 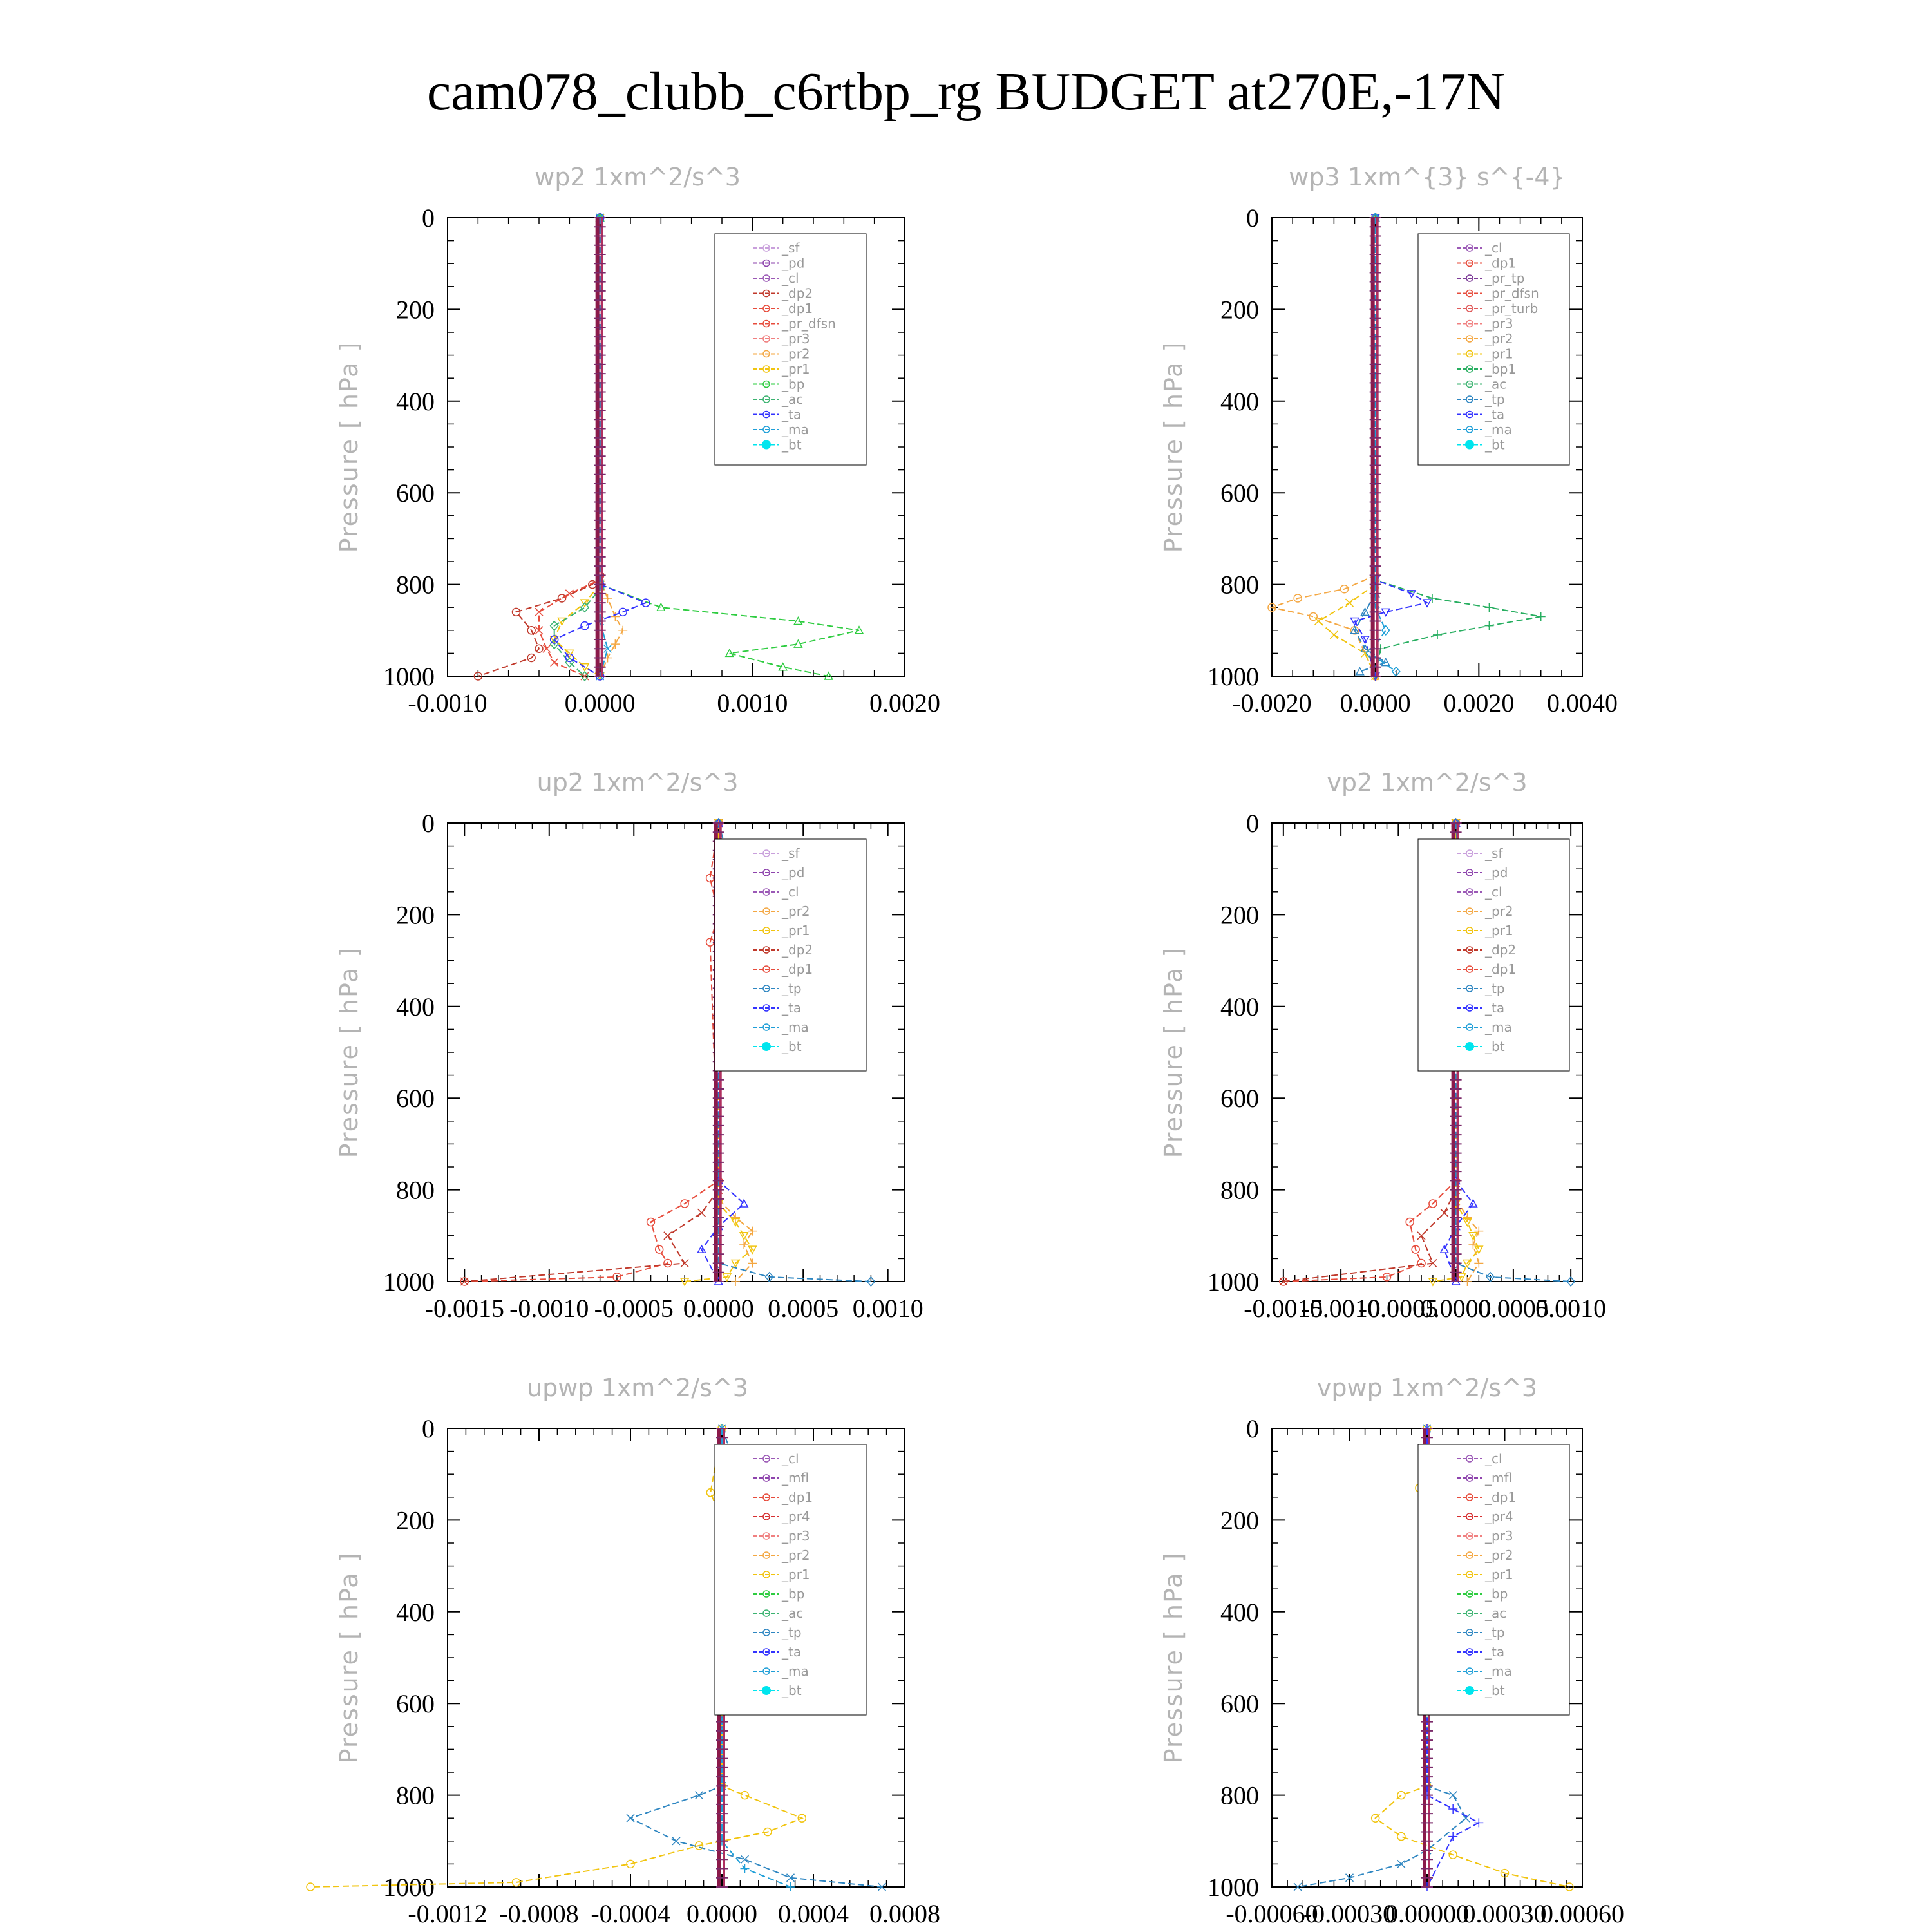 What do you see at coordinates (795, 1671) in the screenshot?
I see `legend-label: _ma` at bounding box center [795, 1671].